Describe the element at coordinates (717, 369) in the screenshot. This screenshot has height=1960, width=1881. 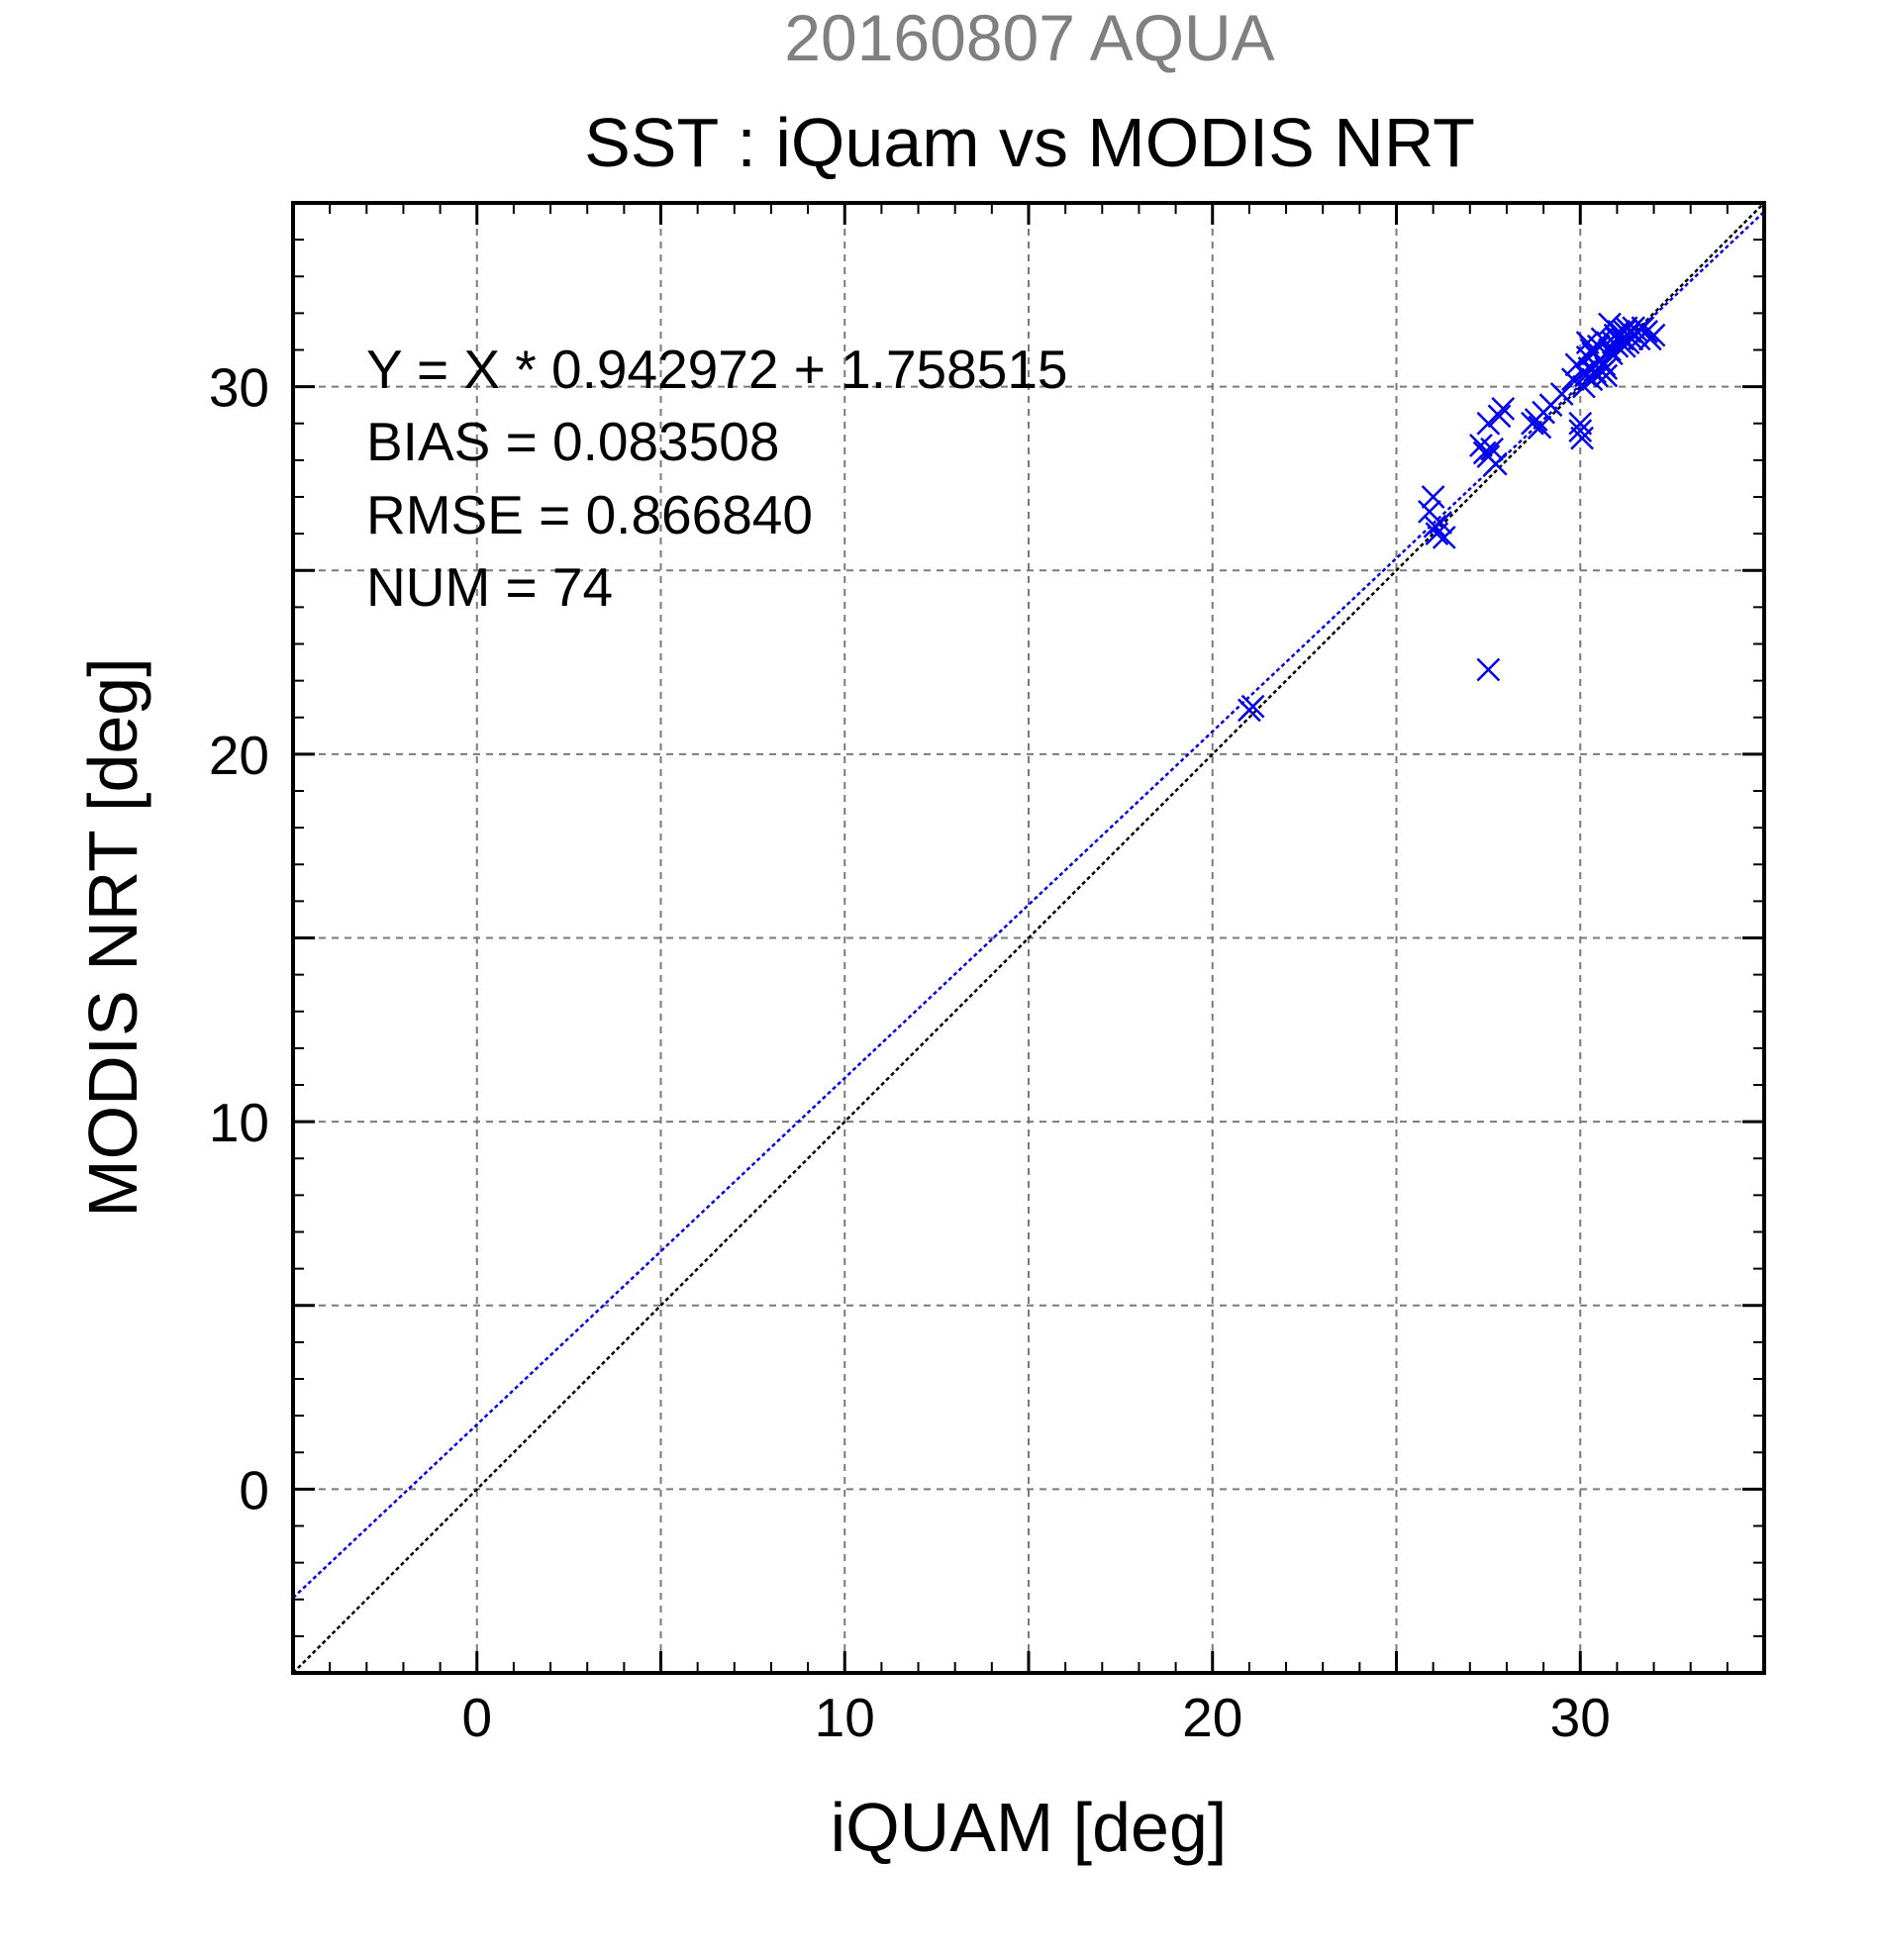
I see `annotation-fit: Y = X * 0.942972 + 1.758515` at that location.